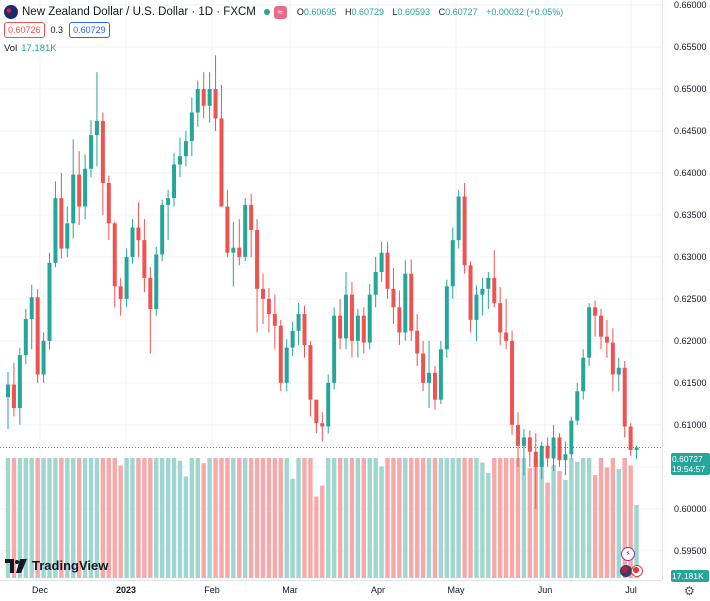  What do you see at coordinates (24, 30) in the screenshot?
I see `sell-button: 0.60726` at bounding box center [24, 30].